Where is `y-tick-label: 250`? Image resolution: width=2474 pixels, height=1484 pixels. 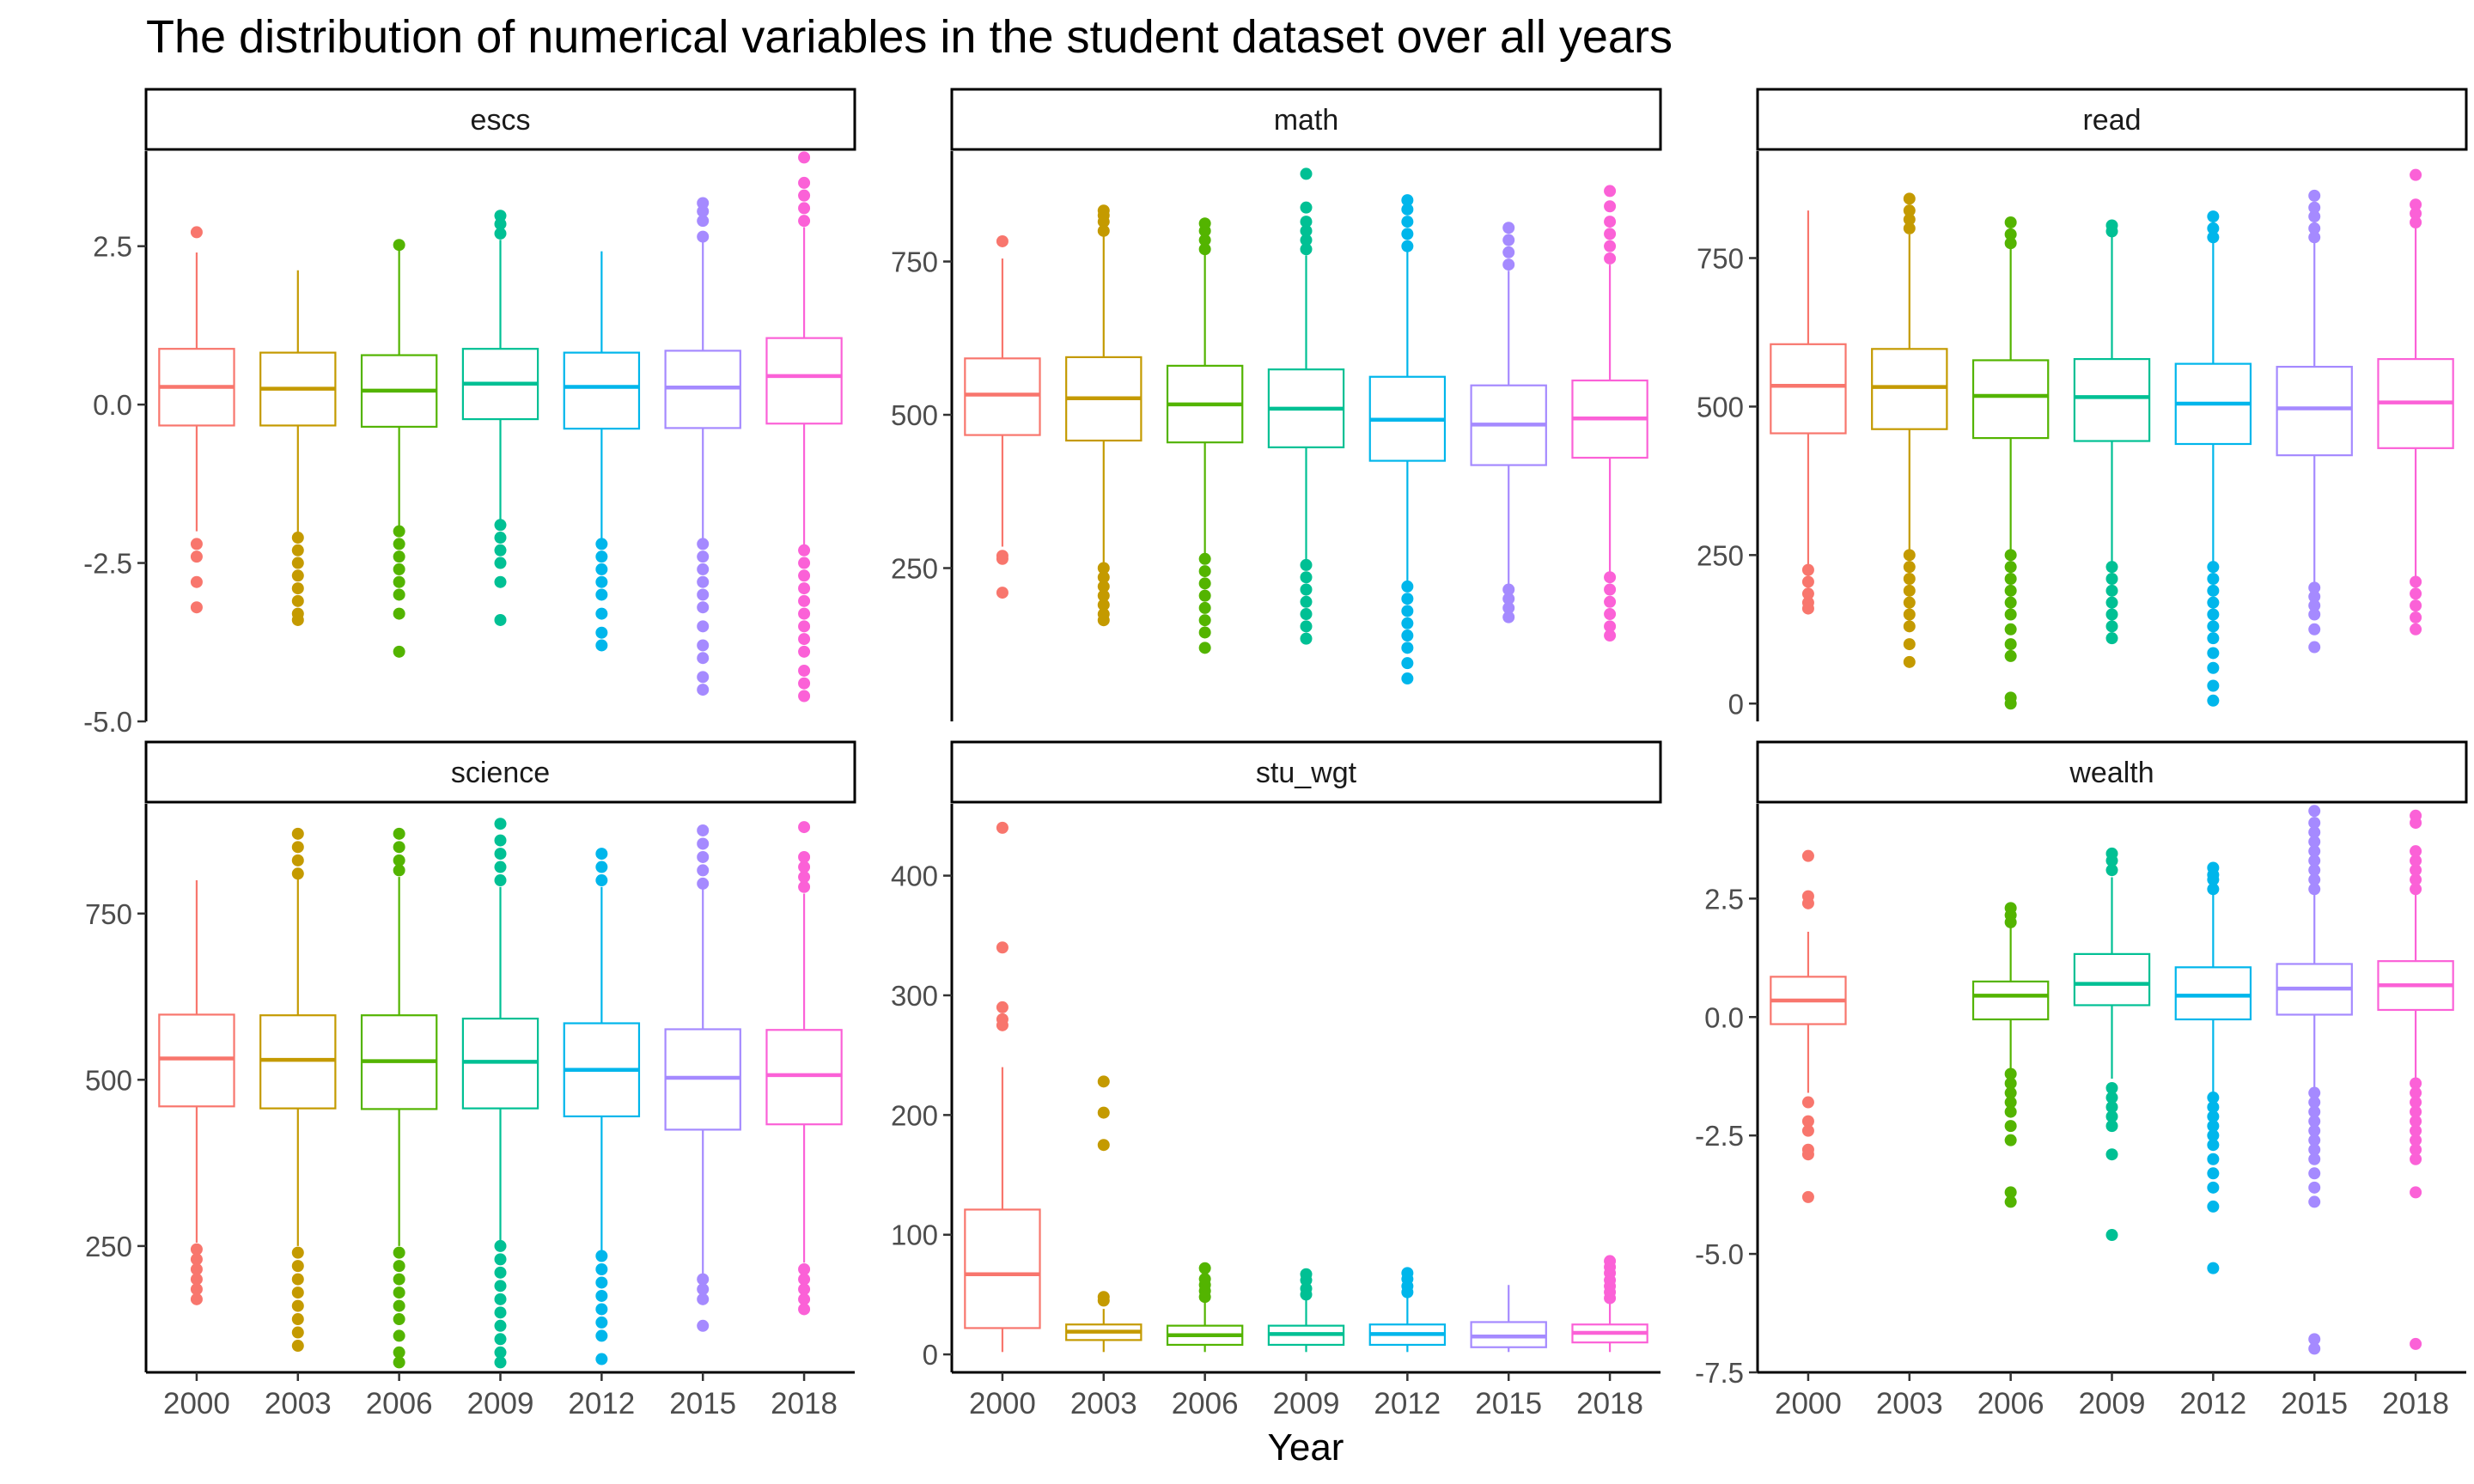
y-tick-label: 250 is located at coordinates (914, 569).